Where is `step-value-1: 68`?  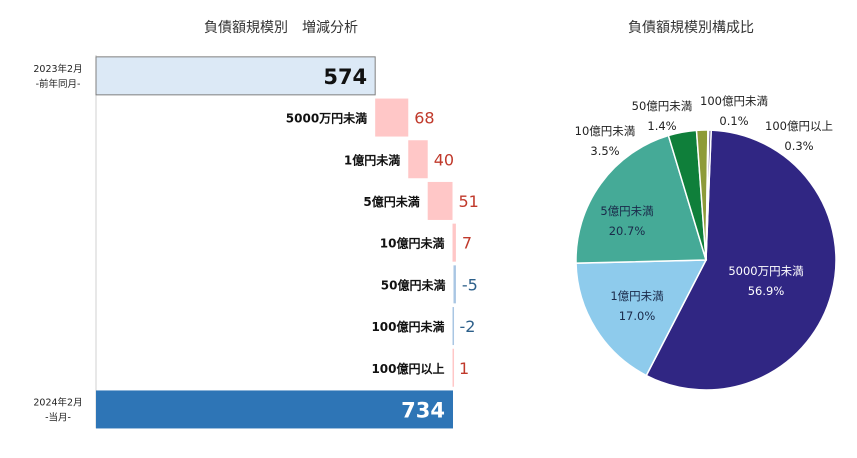 step-value-1: 68 is located at coordinates (424, 118).